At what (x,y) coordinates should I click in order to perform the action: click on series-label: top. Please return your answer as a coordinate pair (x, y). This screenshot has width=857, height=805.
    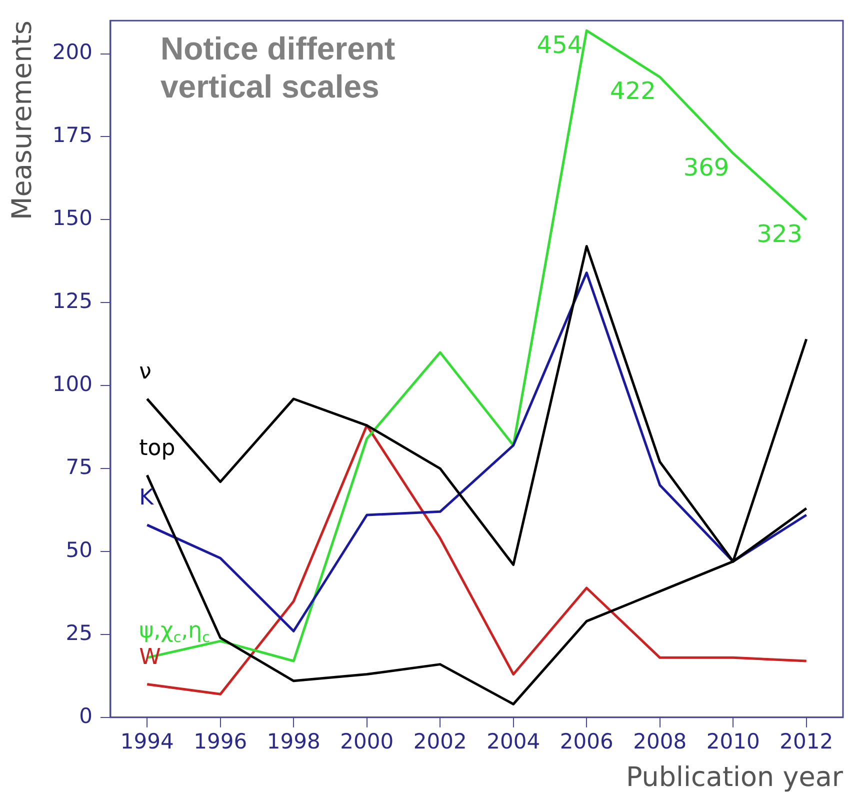
    Looking at the image, I should click on (157, 448).